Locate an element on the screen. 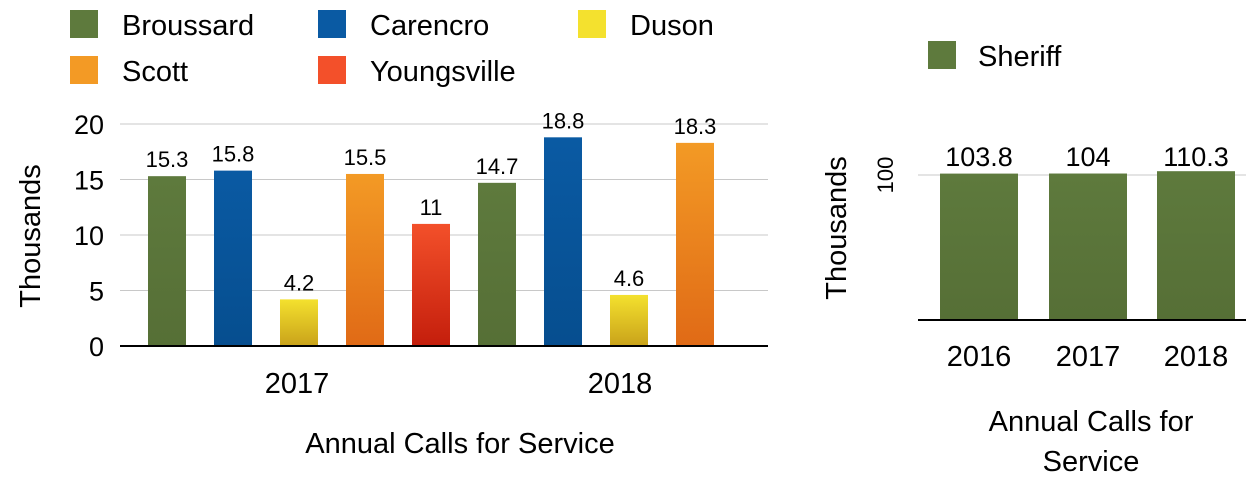 The width and height of the screenshot is (1252, 480). legend-swatch-duson is located at coordinates (592, 24).